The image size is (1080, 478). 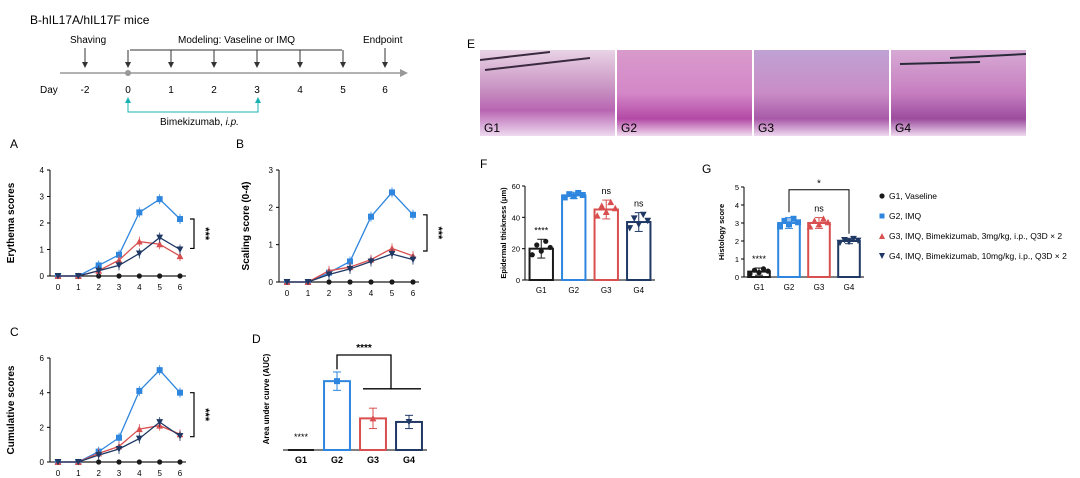 I want to click on legend-label: G1, Vaseline, so click(x=913, y=196).